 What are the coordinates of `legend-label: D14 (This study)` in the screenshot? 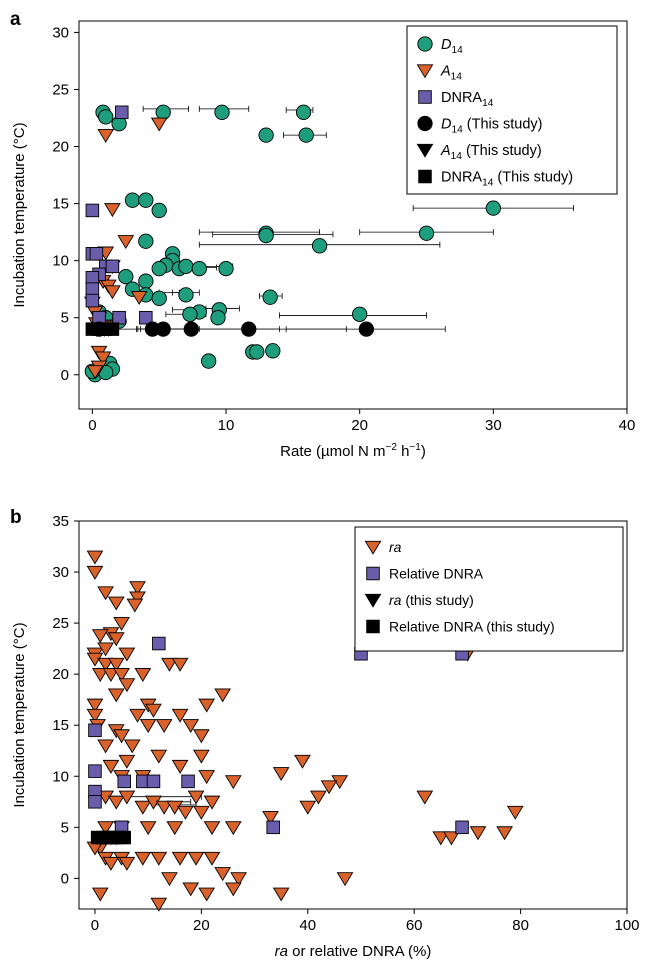 It's located at (492, 126).